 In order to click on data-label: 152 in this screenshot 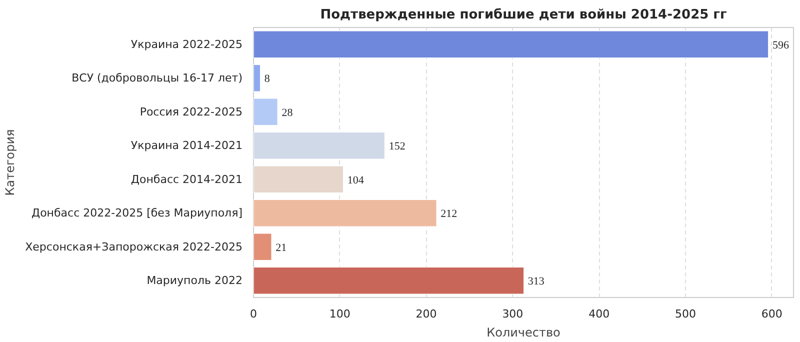, I will do `click(397, 146)`.